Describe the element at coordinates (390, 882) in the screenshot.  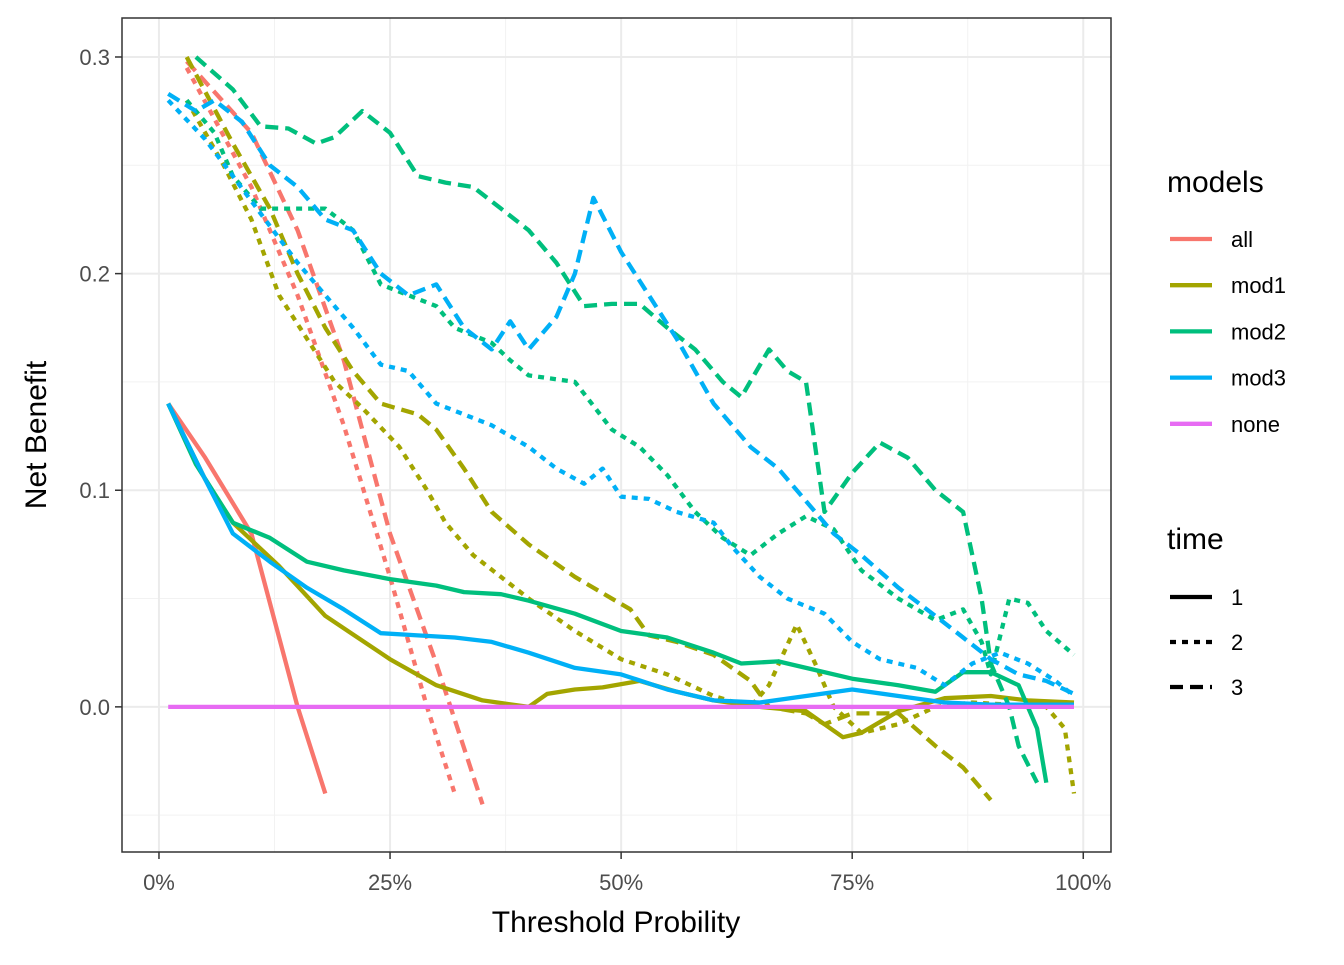
I see `x-tick-label: 25%` at that location.